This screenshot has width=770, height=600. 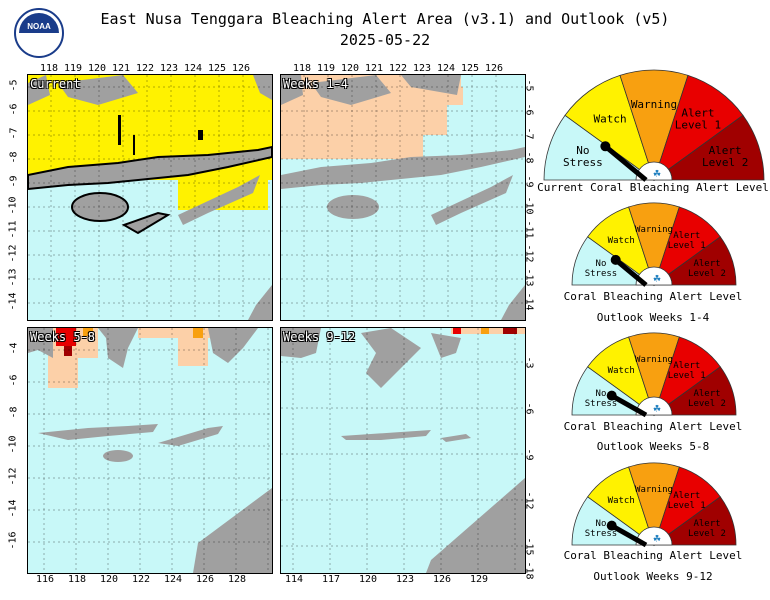 I want to click on gauge-caption-sub: Outlook Weeks 5-8, so click(x=653, y=446).